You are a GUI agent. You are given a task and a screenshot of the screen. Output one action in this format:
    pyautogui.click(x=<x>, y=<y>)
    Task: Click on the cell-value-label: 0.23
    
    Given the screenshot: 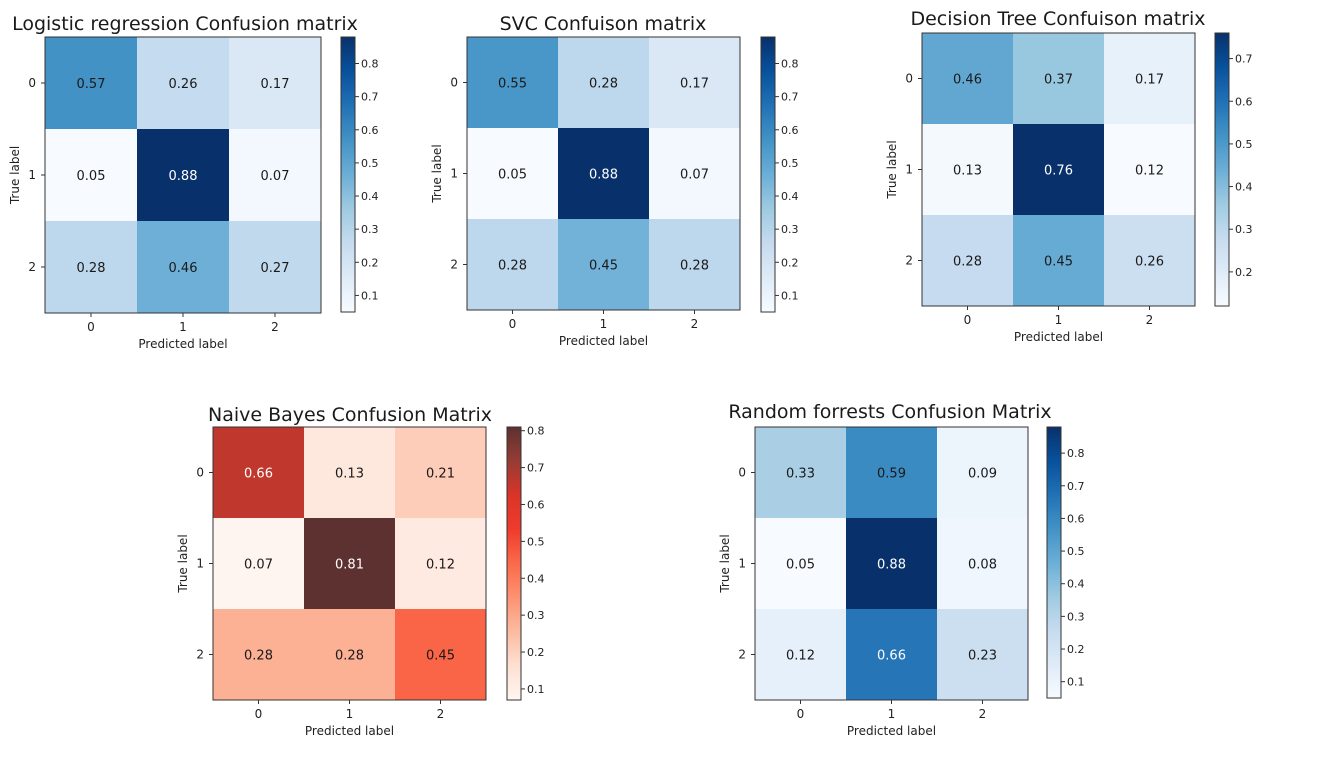 What is the action you would take?
    pyautogui.click(x=982, y=656)
    